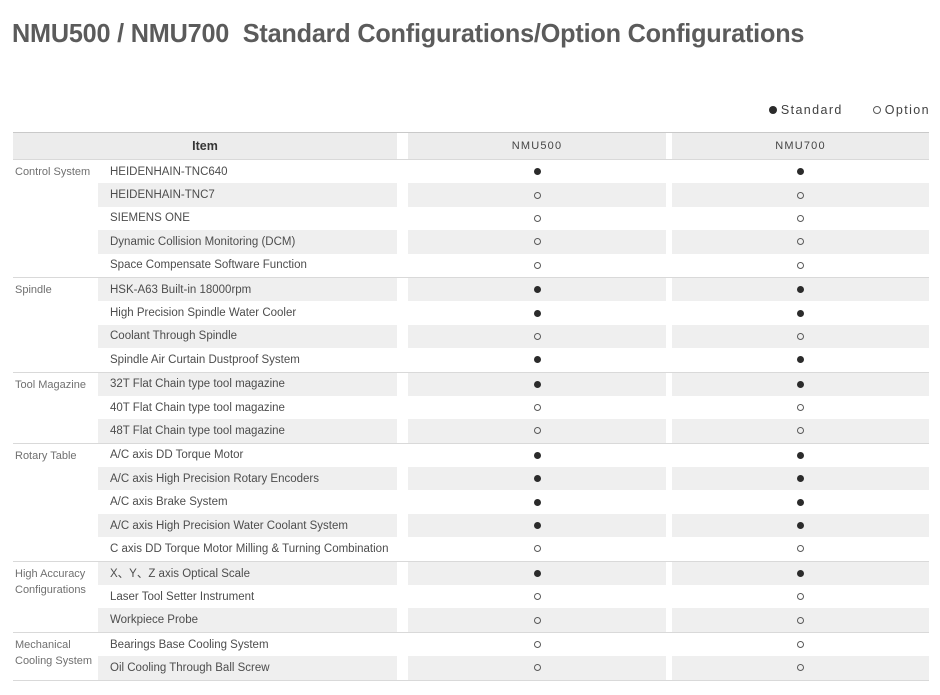  What do you see at coordinates (471, 146) in the screenshot?
I see `table-header-row: Item NMU500 NMU700` at bounding box center [471, 146].